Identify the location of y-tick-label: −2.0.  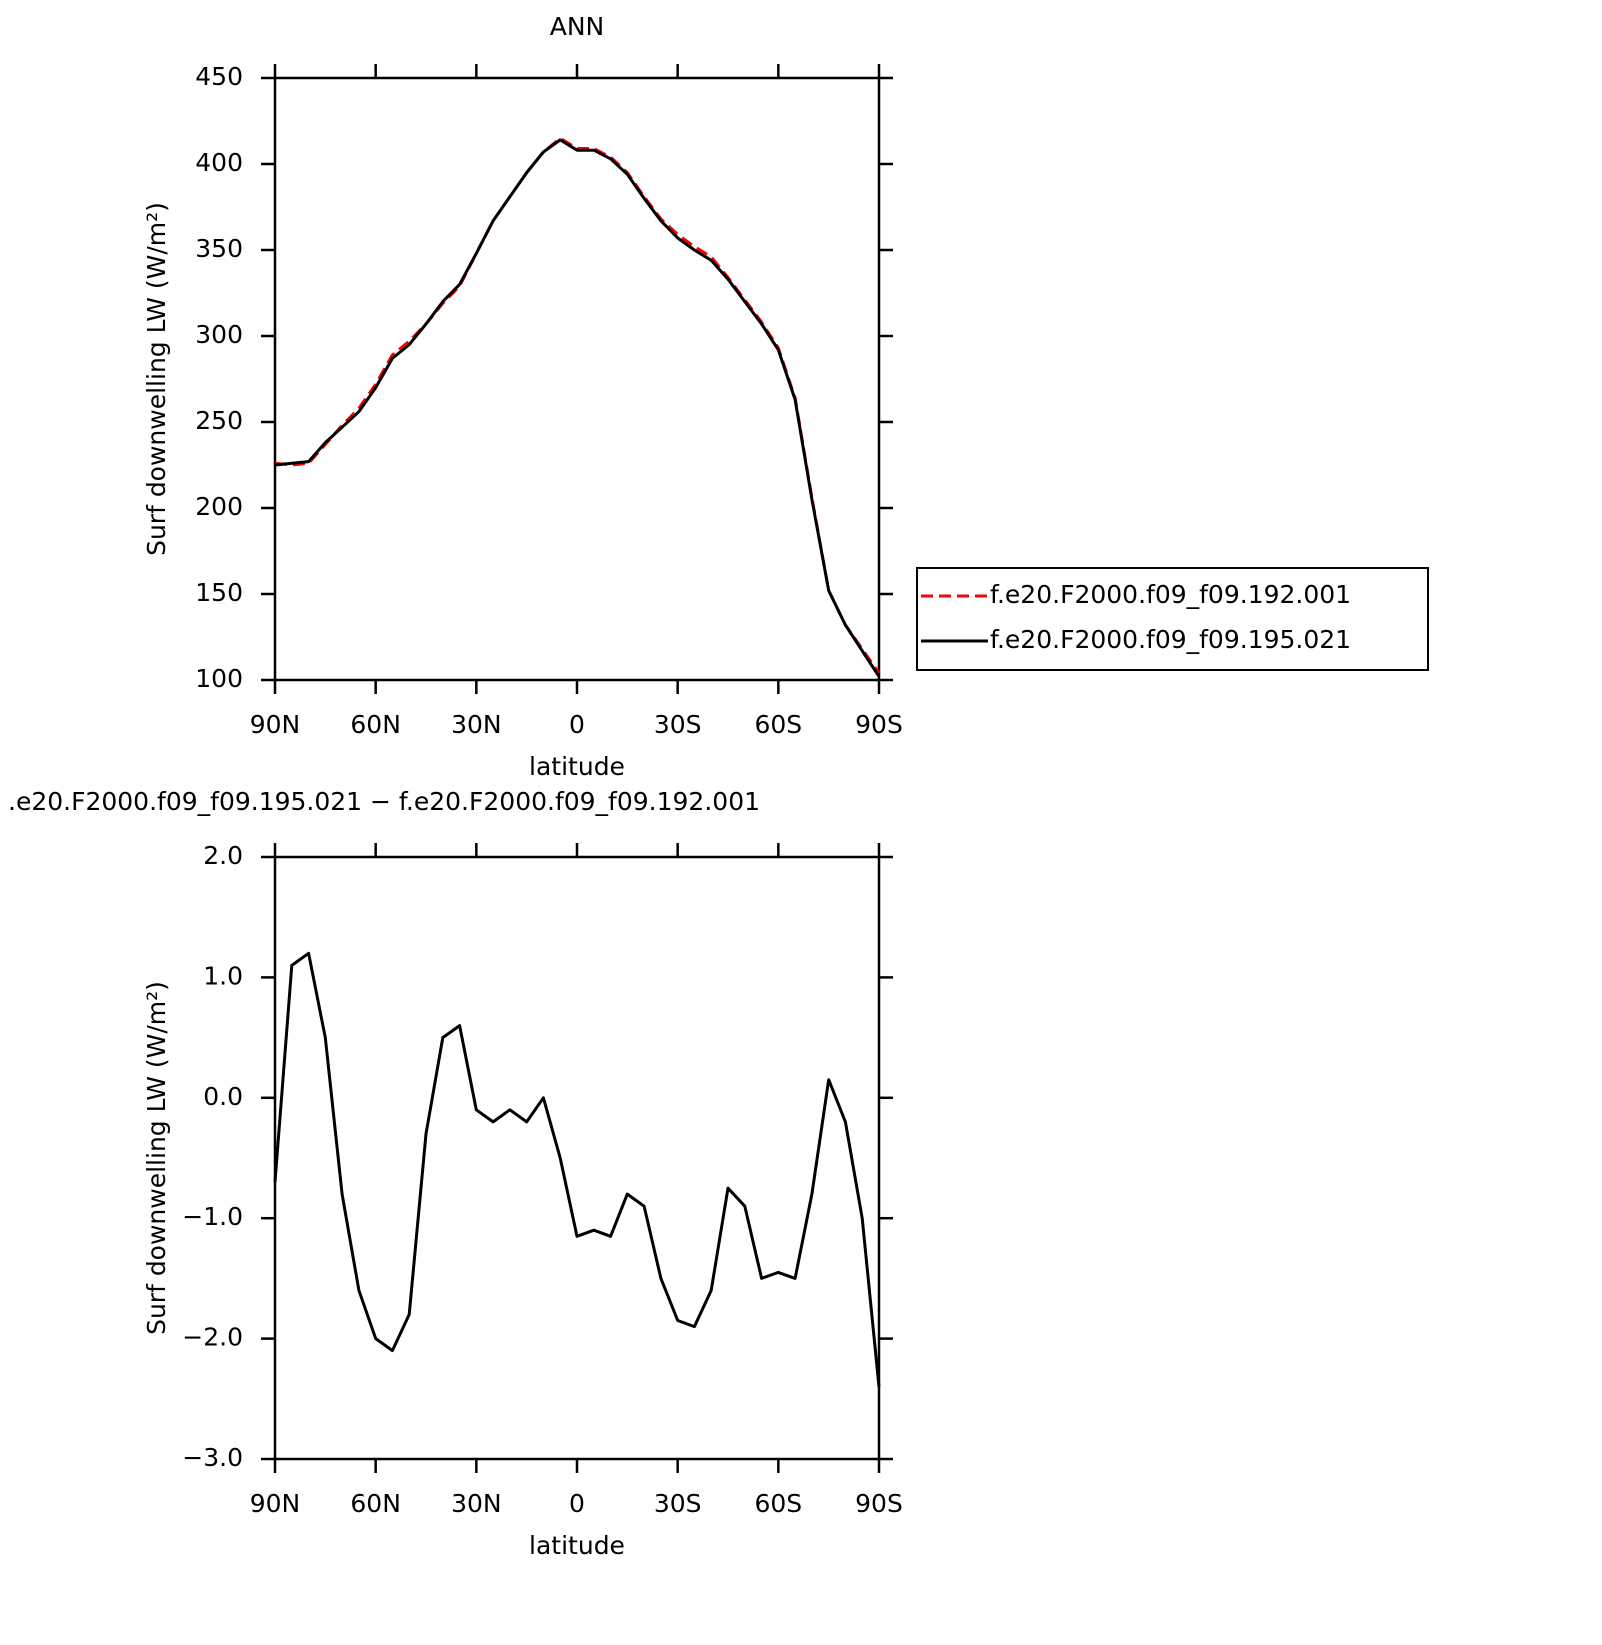
(212, 1337).